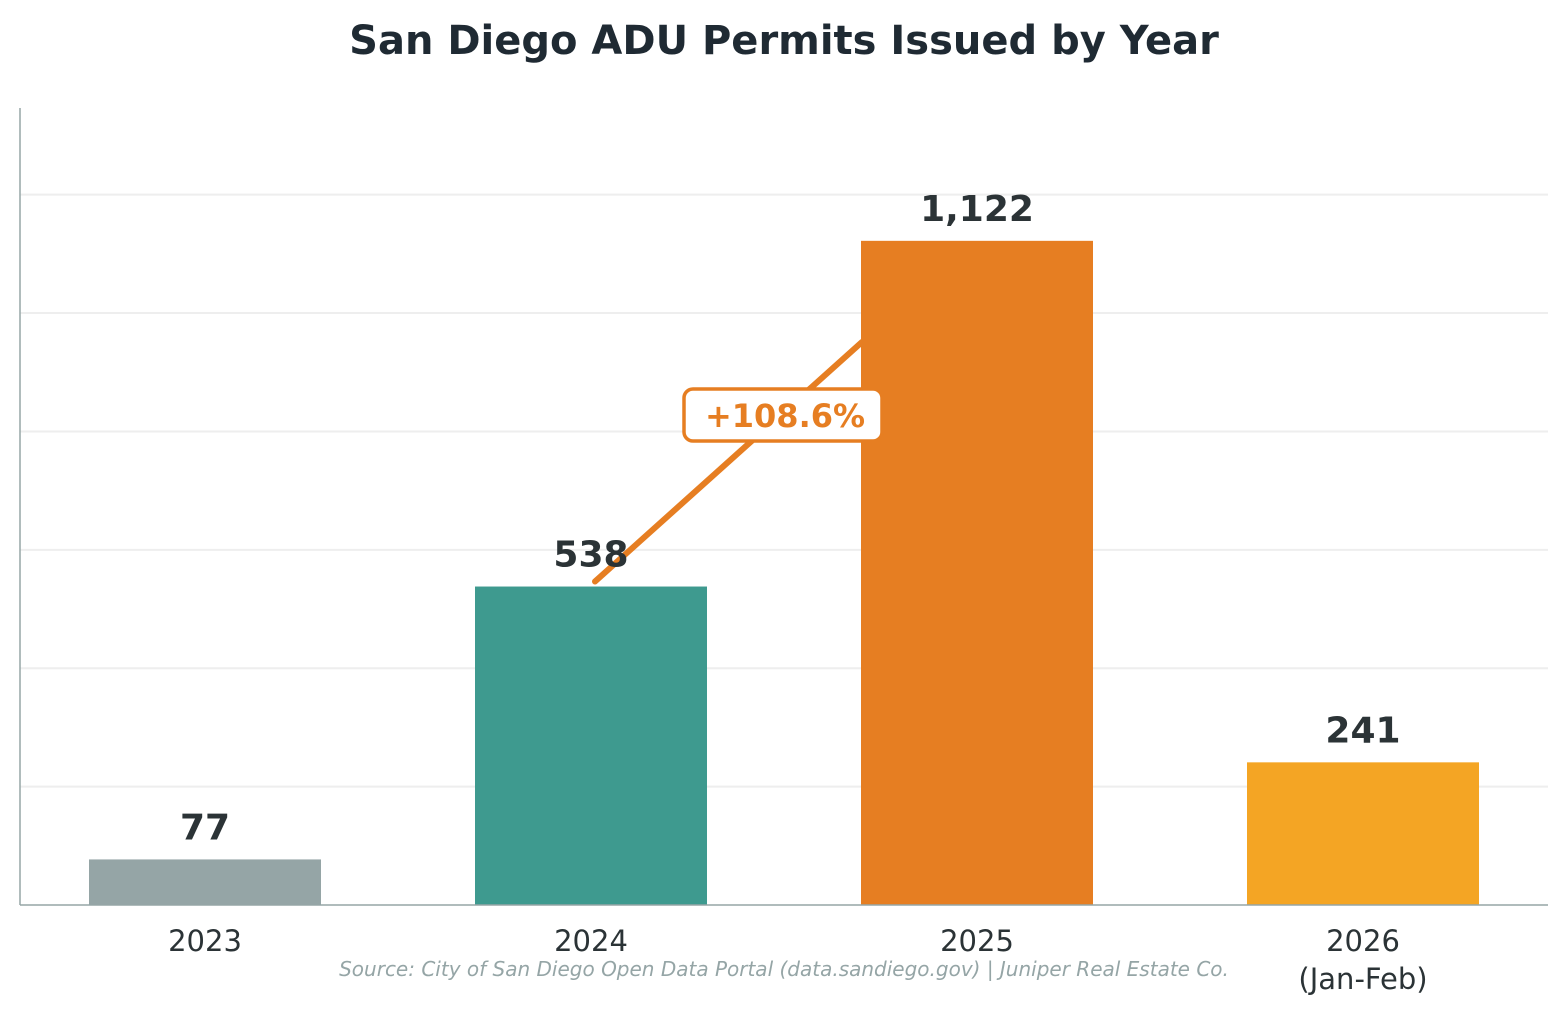 Image resolution: width=1568 pixels, height=1016 pixels. I want to click on x-tick-labels: 2023 2024 2025 2026 (Jan-Feb), so click(797, 960).